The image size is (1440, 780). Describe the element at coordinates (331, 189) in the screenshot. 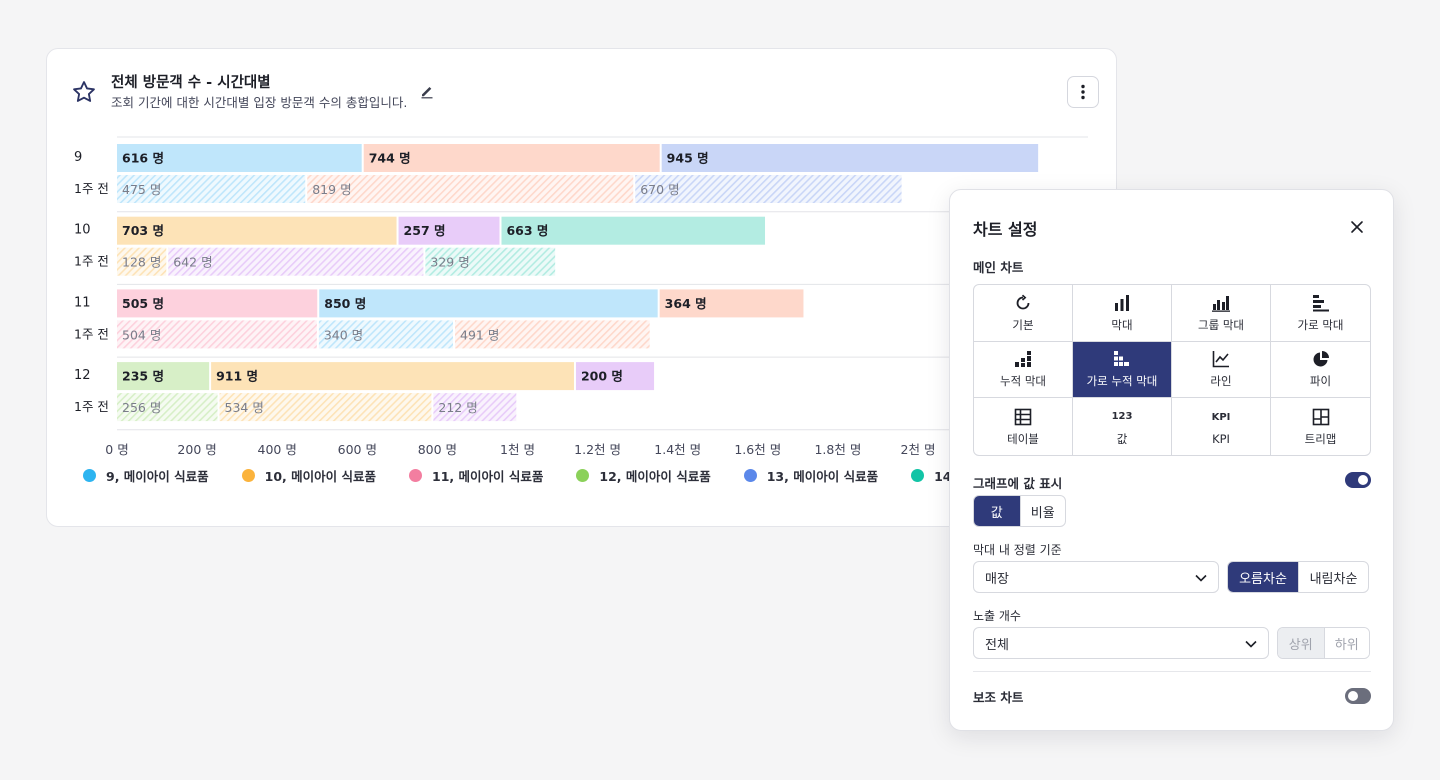

I see `previous-bar-value-label: 819 명` at that location.